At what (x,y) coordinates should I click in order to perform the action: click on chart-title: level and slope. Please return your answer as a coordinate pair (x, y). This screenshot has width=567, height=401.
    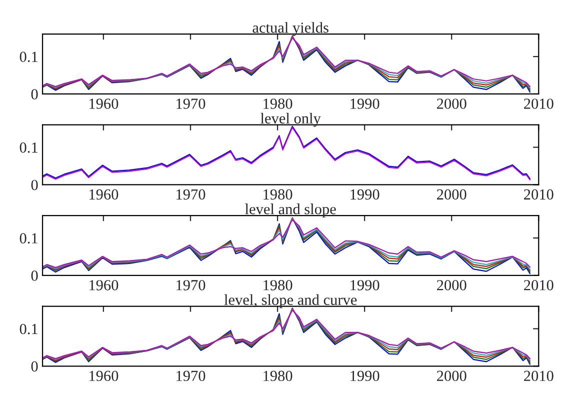
    Looking at the image, I should click on (290, 211).